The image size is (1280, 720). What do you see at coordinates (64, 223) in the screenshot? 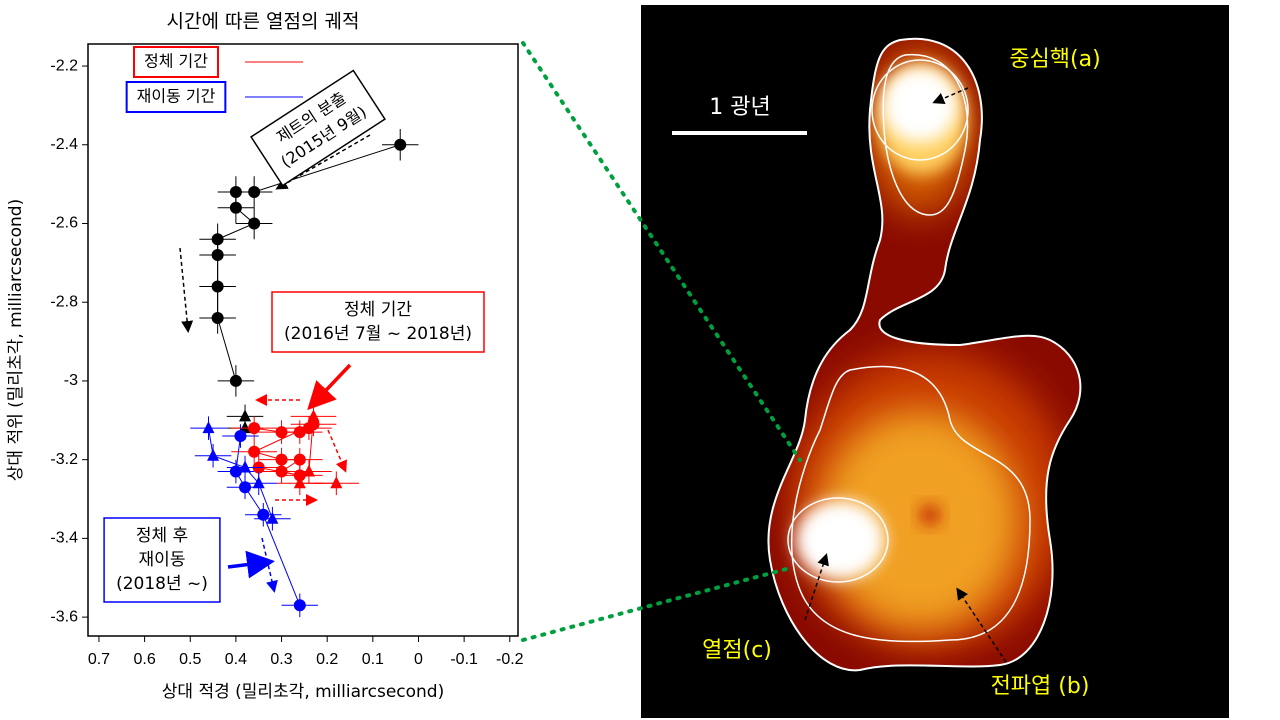
I see `y-tick-label: -2.6` at bounding box center [64, 223].